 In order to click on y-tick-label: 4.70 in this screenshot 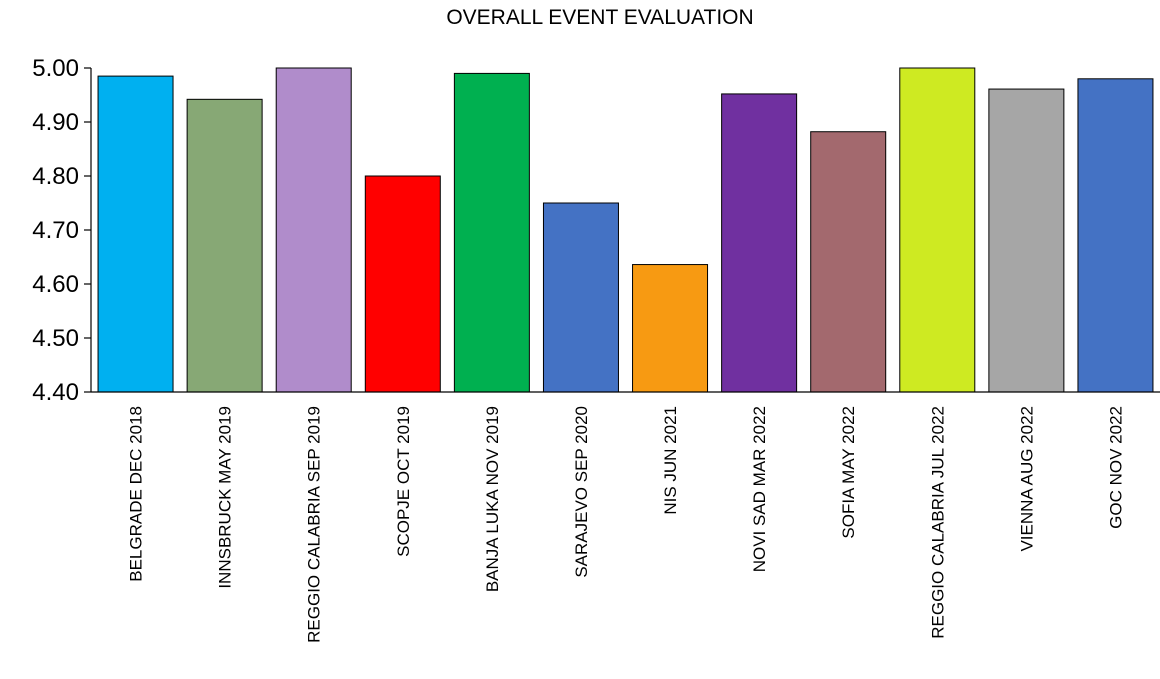, I will do `click(55, 230)`.